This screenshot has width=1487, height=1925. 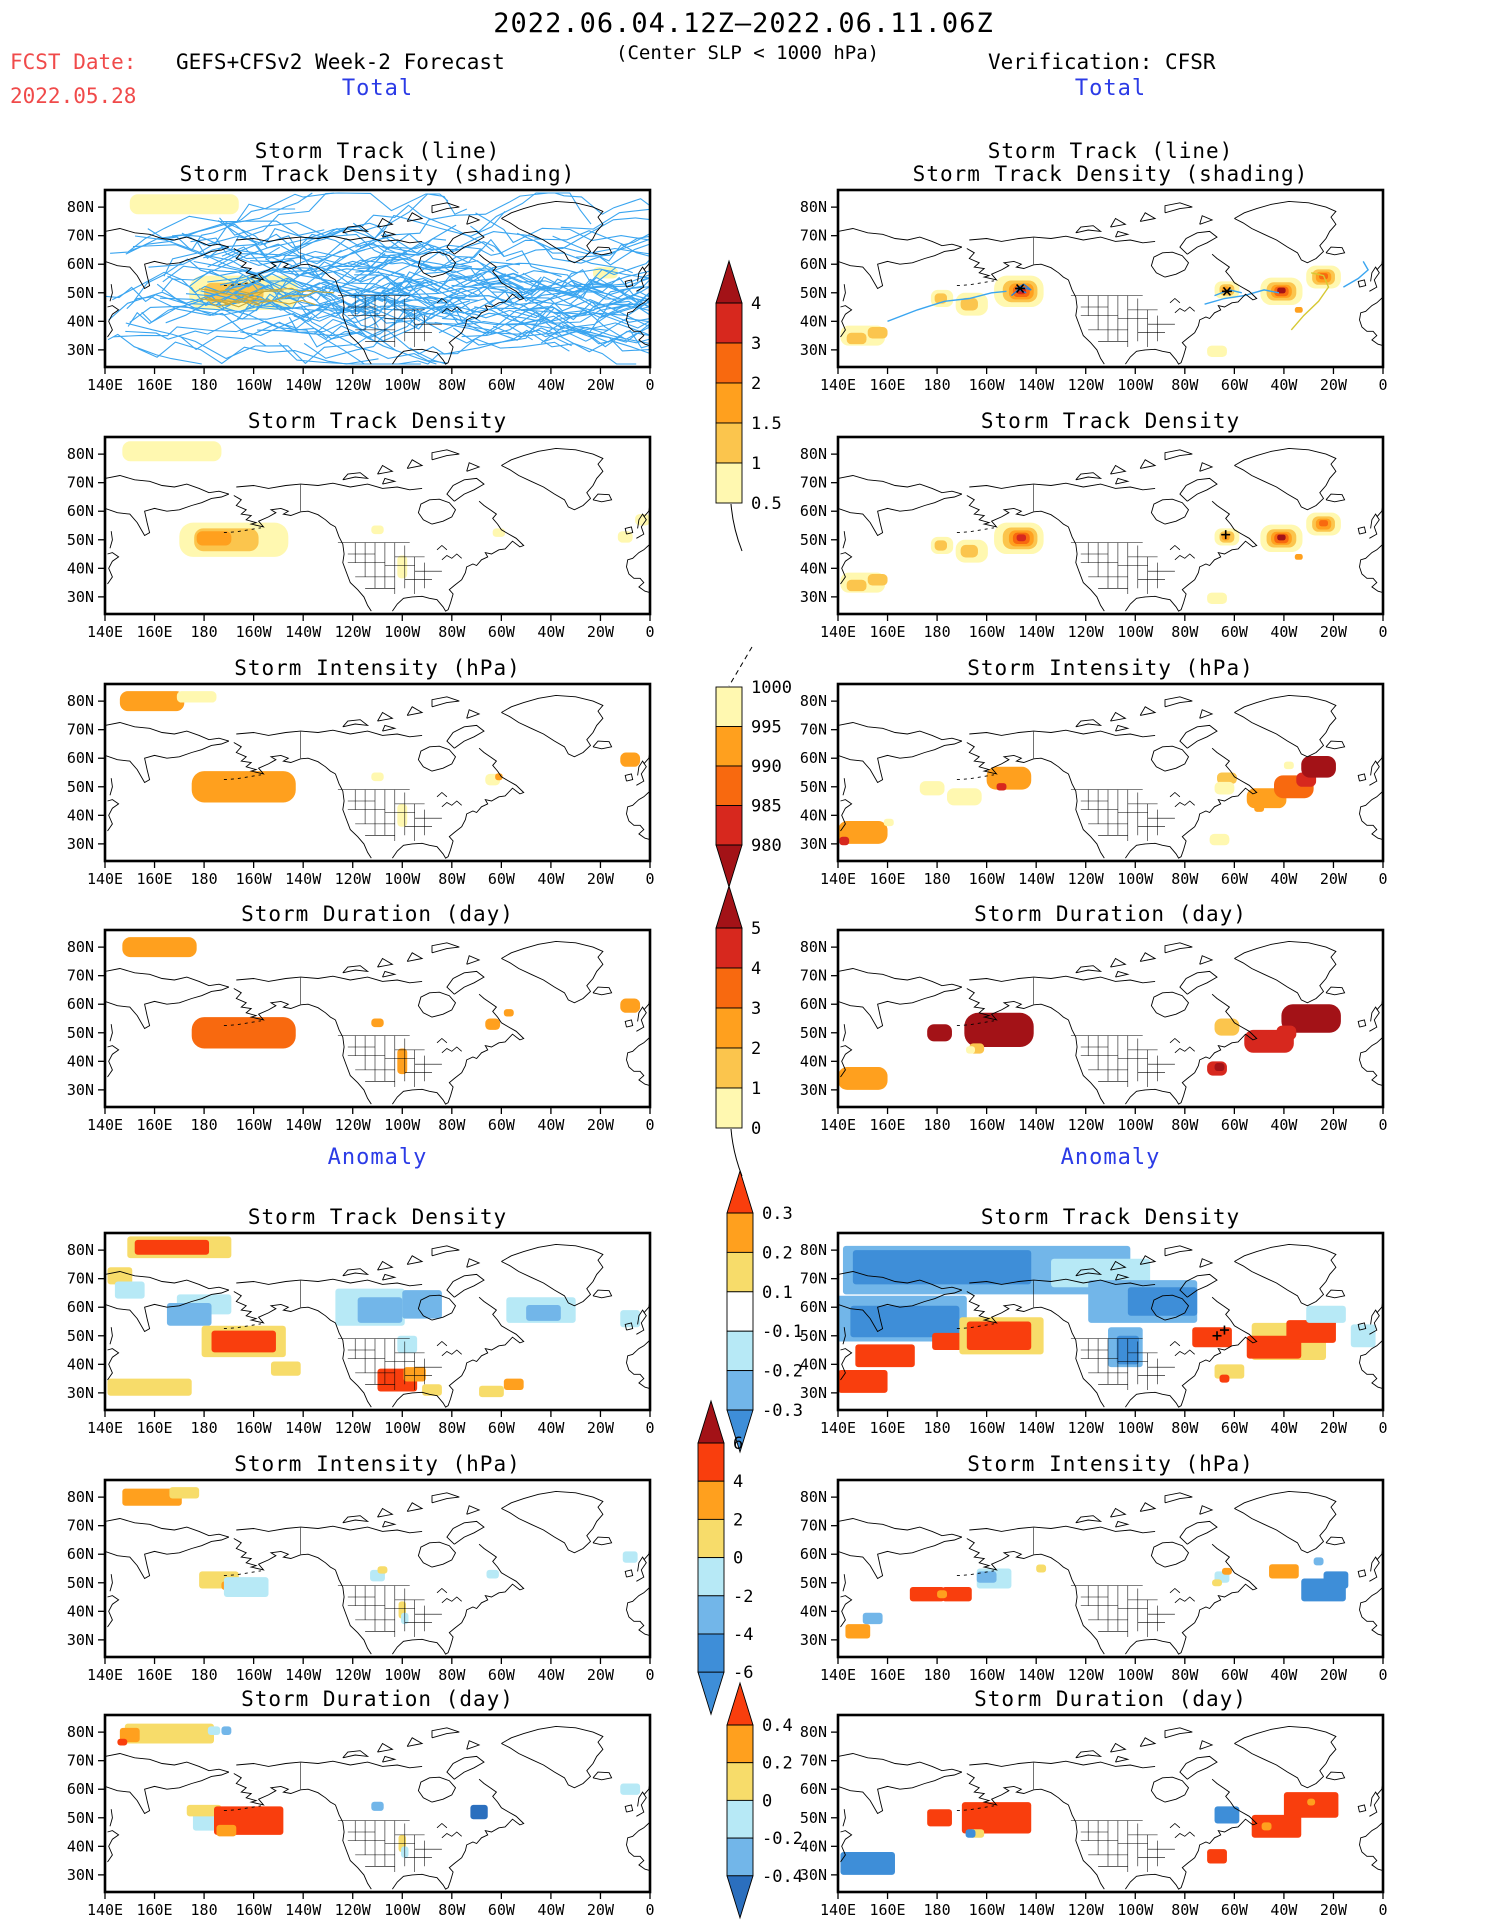 I want to click on colorbar-label: 0.3, so click(x=777, y=1214).